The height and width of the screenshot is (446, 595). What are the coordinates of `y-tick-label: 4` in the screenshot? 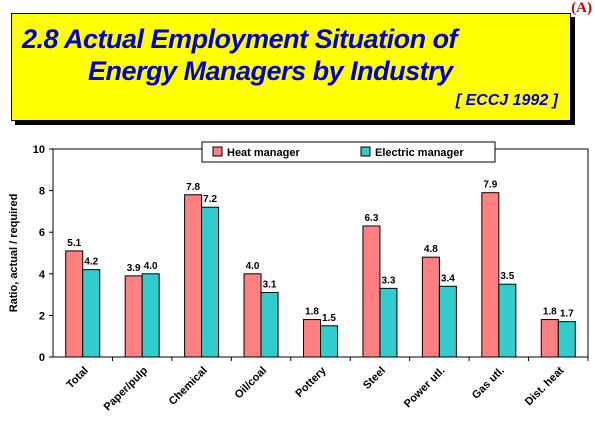 It's located at (42, 275).